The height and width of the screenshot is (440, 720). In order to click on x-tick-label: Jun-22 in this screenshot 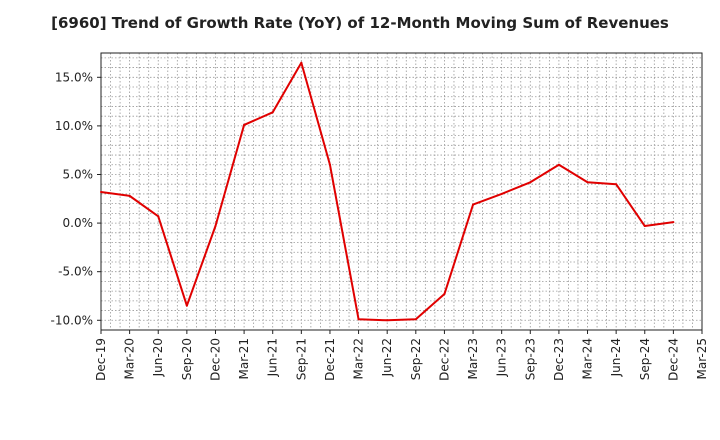, I will do `click(387, 357)`.